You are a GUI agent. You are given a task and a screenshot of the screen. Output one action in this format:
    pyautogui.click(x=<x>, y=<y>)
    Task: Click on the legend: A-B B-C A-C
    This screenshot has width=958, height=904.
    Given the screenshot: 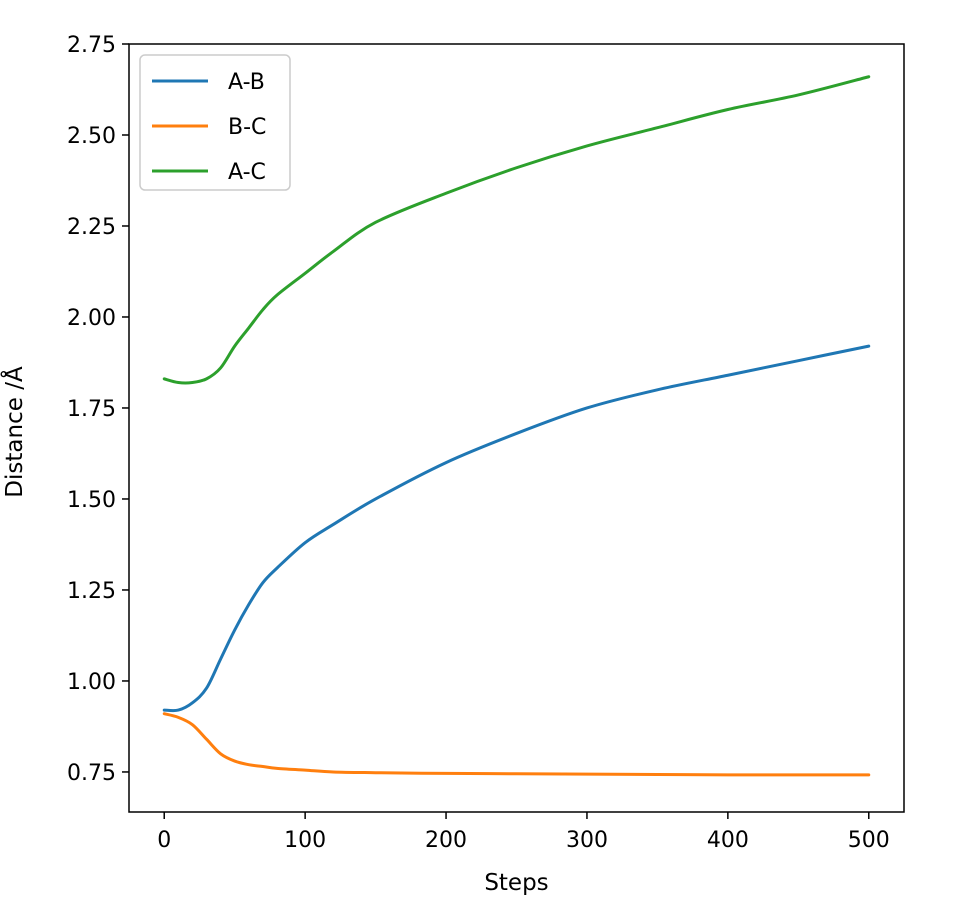 What is the action you would take?
    pyautogui.click(x=215, y=122)
    